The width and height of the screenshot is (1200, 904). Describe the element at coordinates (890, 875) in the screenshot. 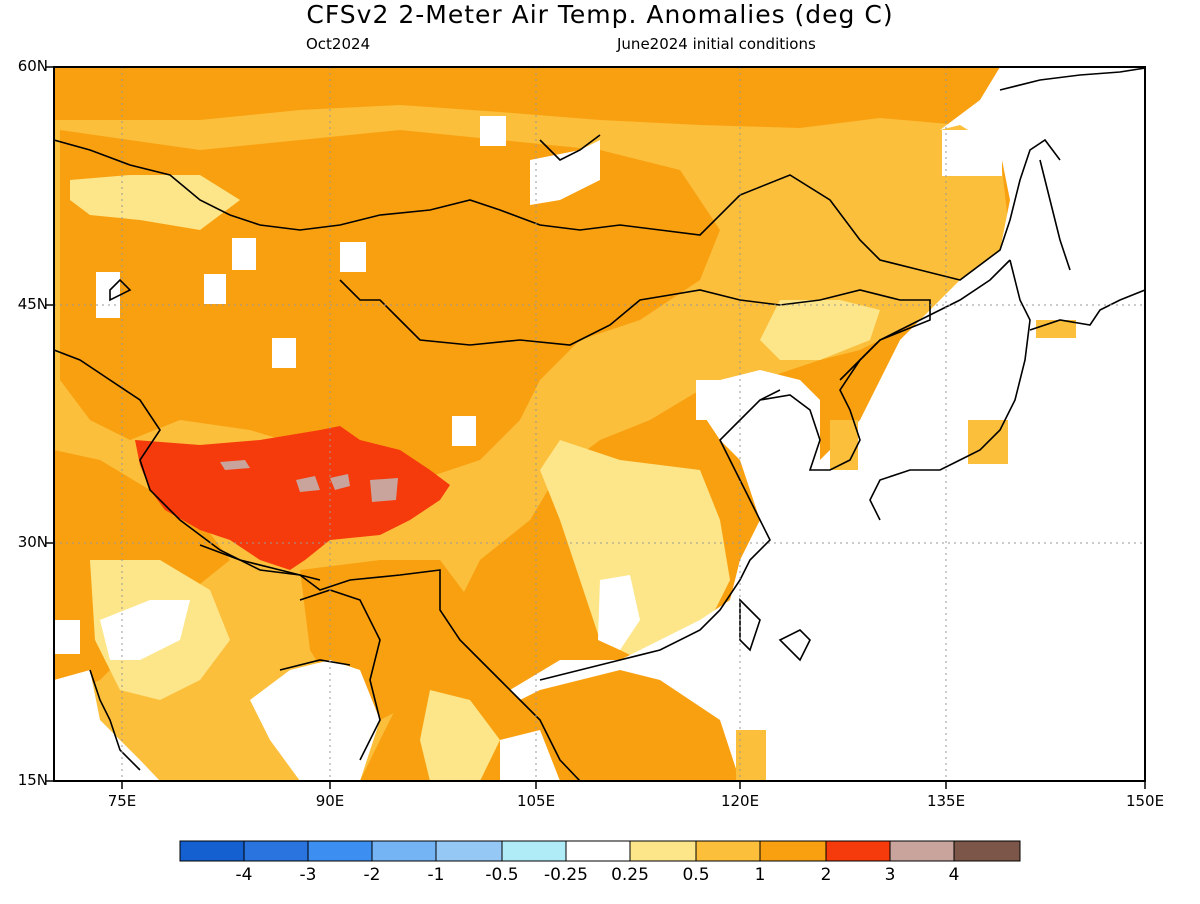

I see `colorbar-label-3: 3` at that location.